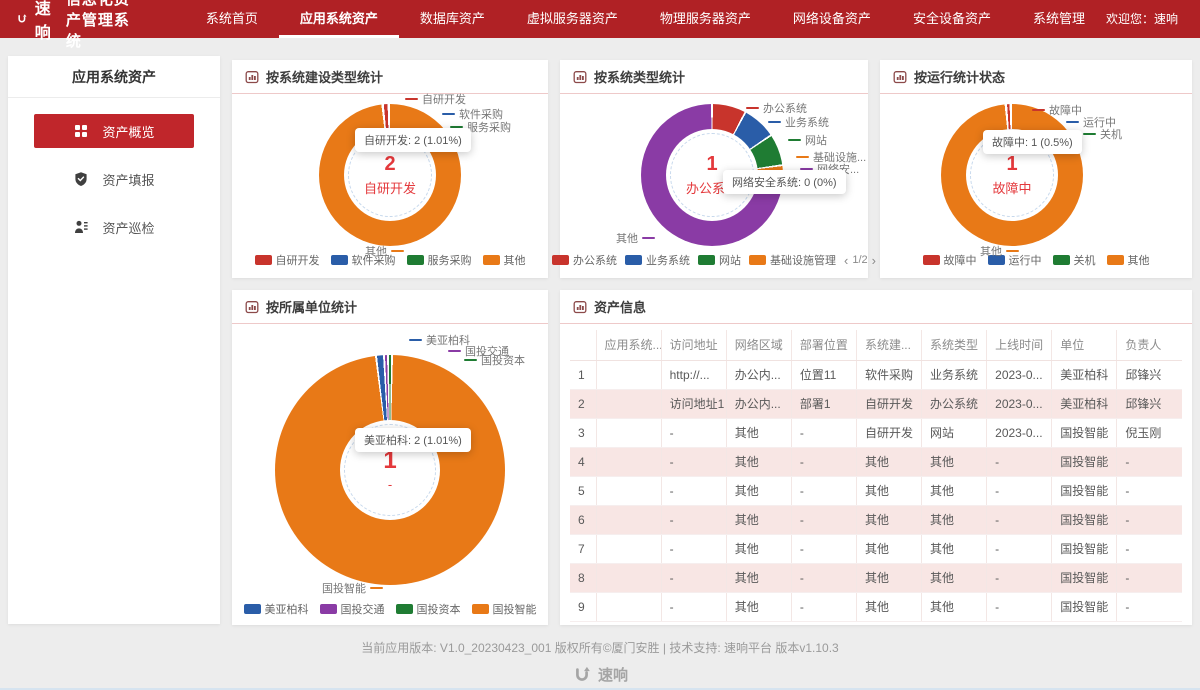 The width and height of the screenshot is (1200, 690). I want to click on welcome-user: 欢迎您：速响, so click(1153, 19).